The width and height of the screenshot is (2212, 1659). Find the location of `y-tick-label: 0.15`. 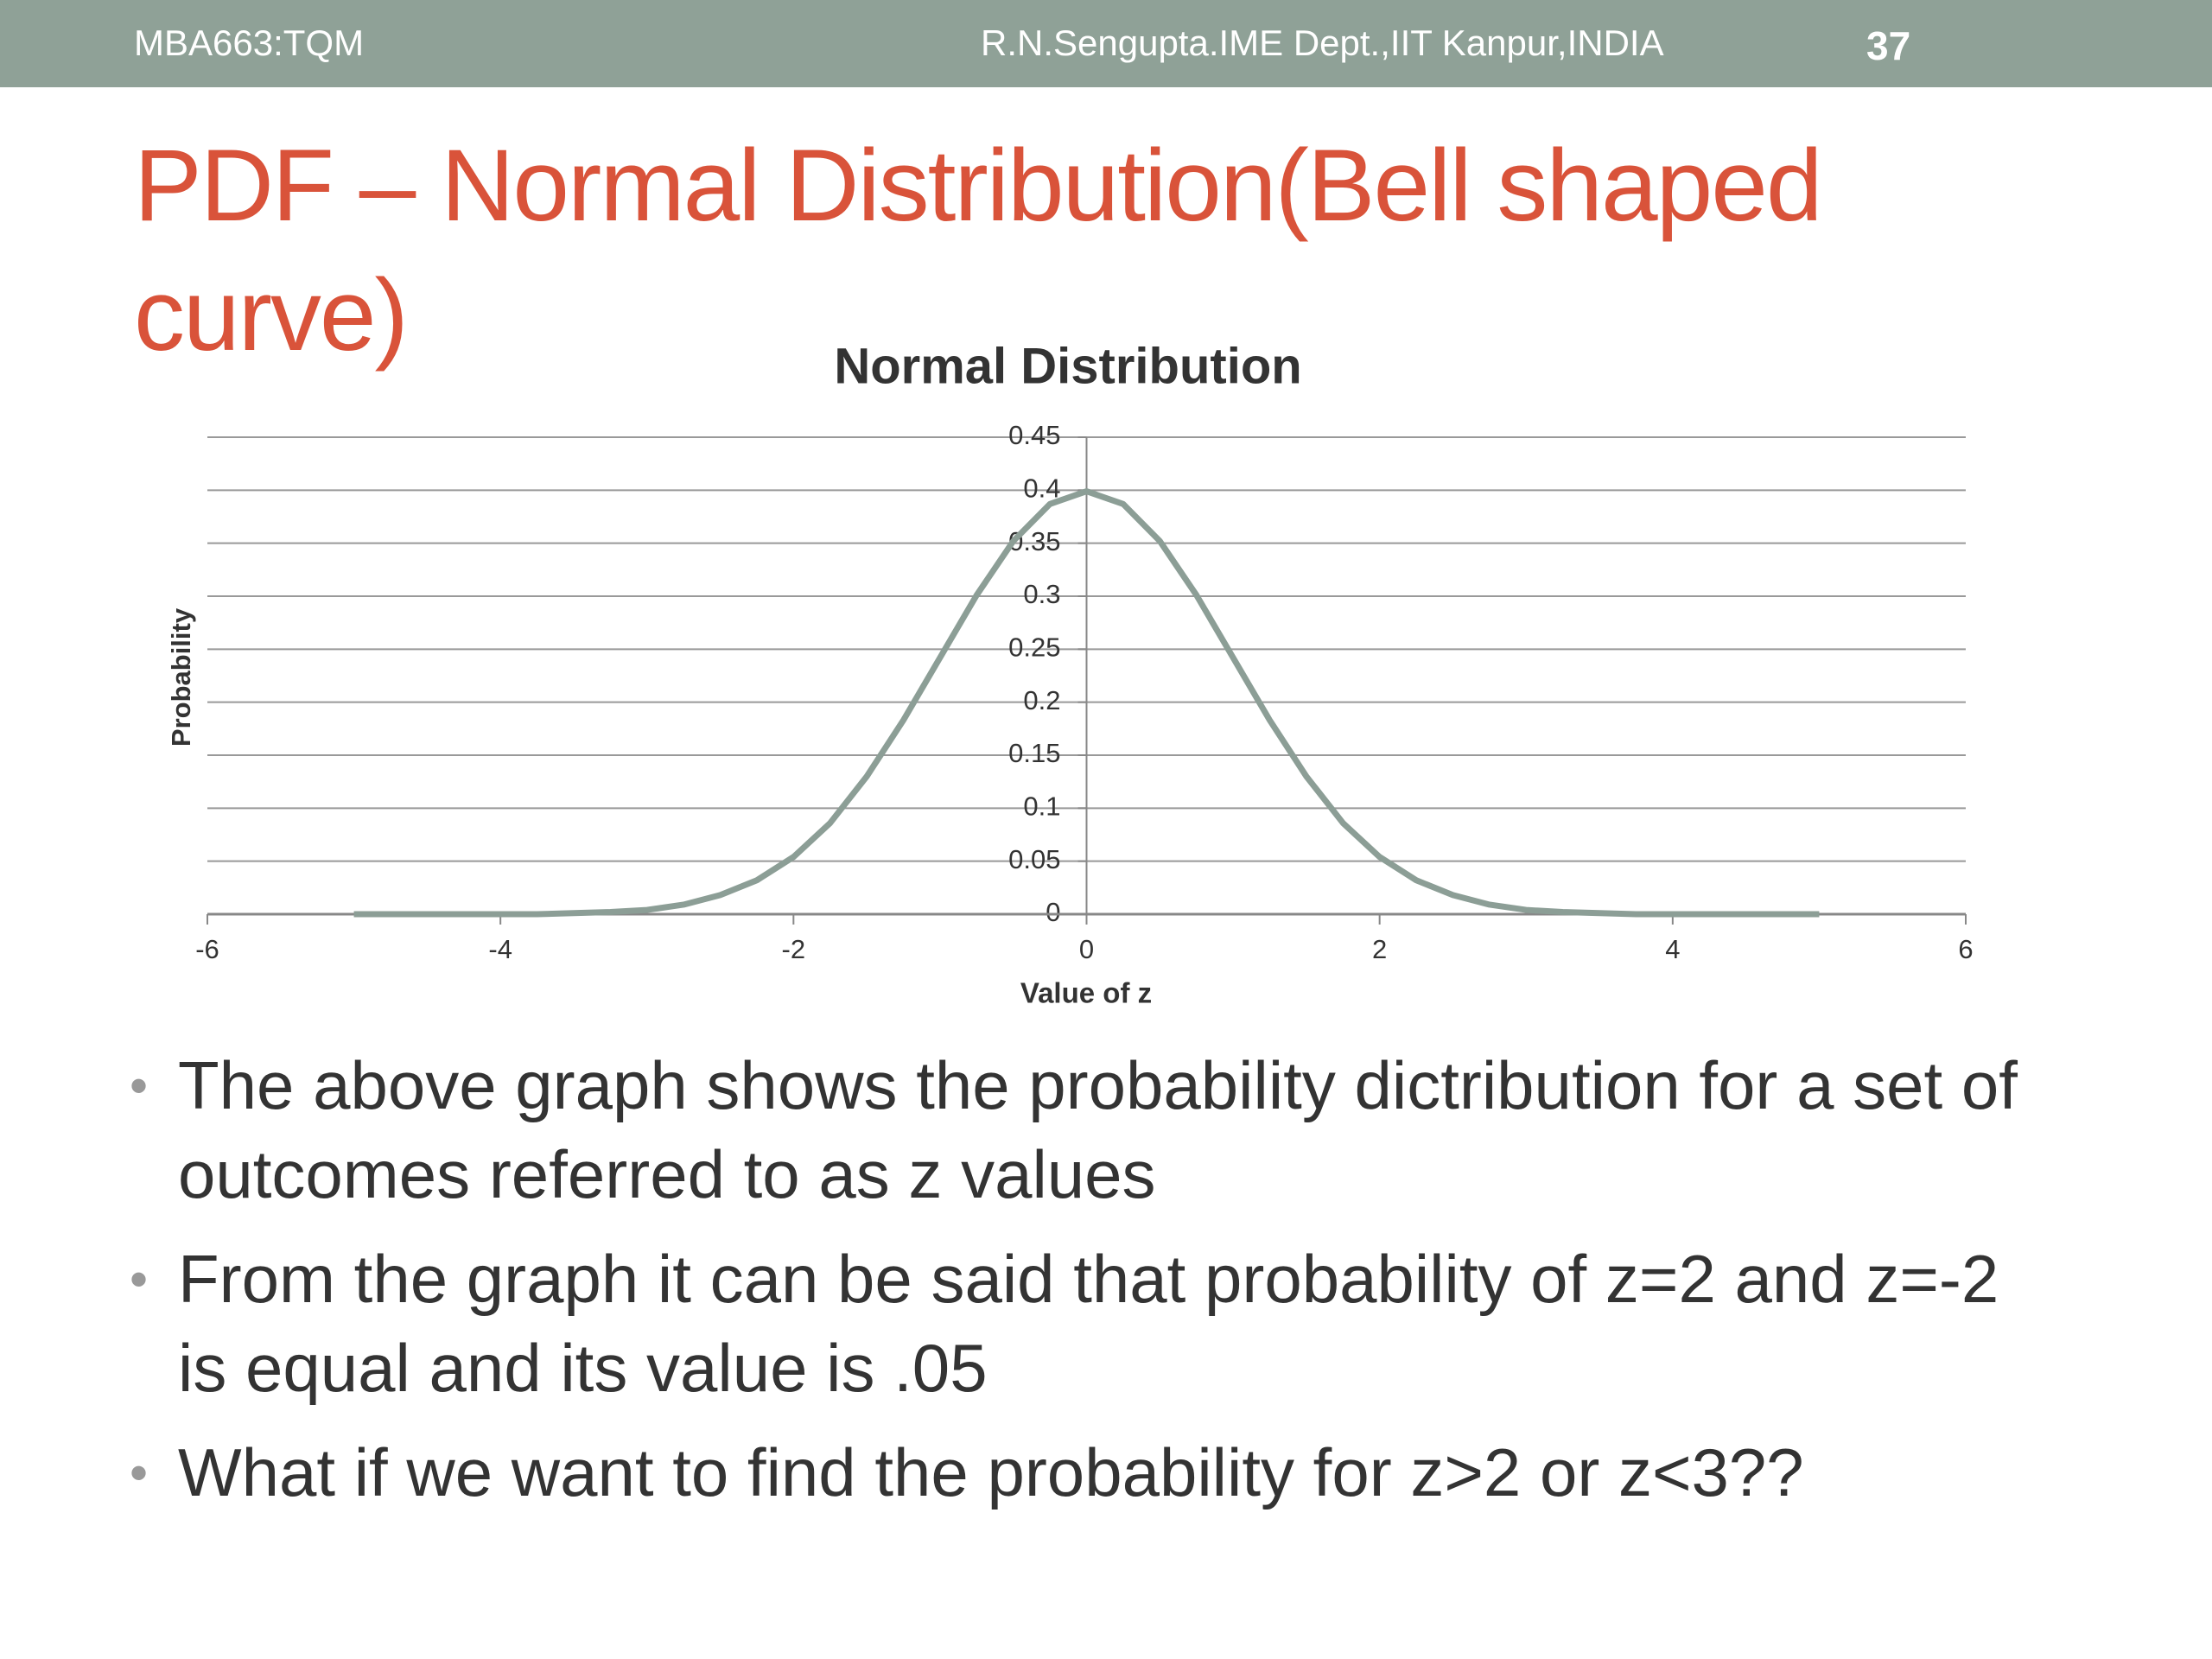

y-tick-label: 0.15 is located at coordinates (1034, 753).